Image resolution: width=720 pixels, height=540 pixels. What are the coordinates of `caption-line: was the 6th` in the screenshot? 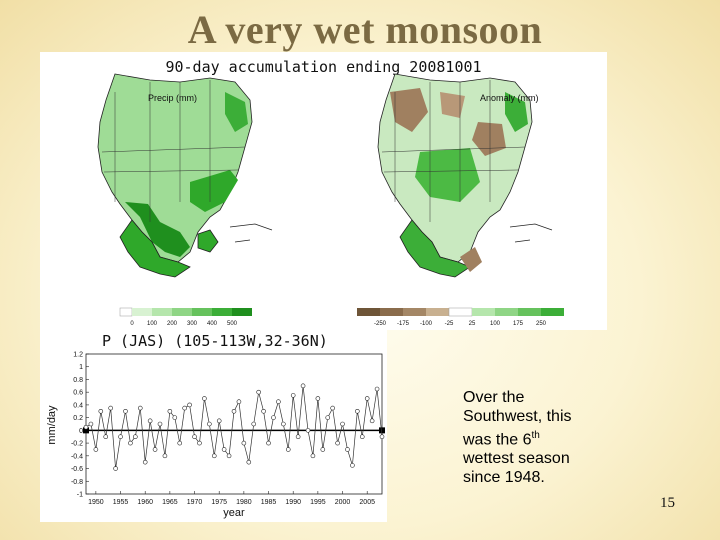 It's located at (538, 437).